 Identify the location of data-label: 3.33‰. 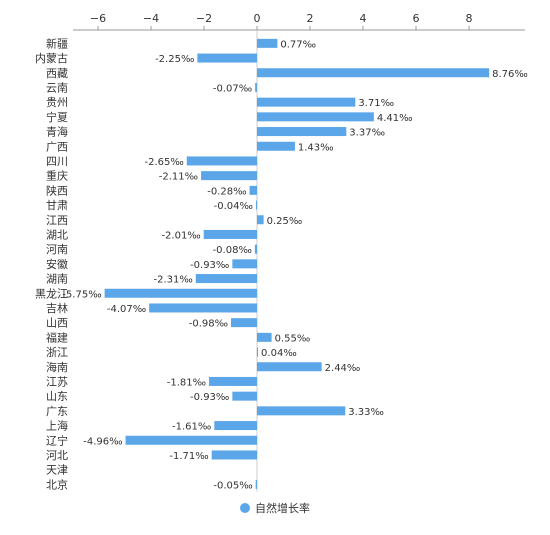
(366, 412).